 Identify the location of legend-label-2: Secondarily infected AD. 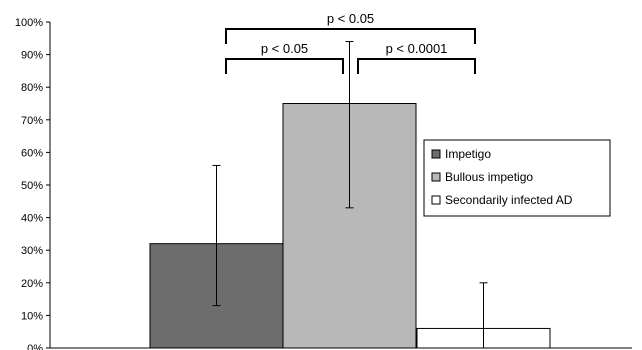
(509, 200).